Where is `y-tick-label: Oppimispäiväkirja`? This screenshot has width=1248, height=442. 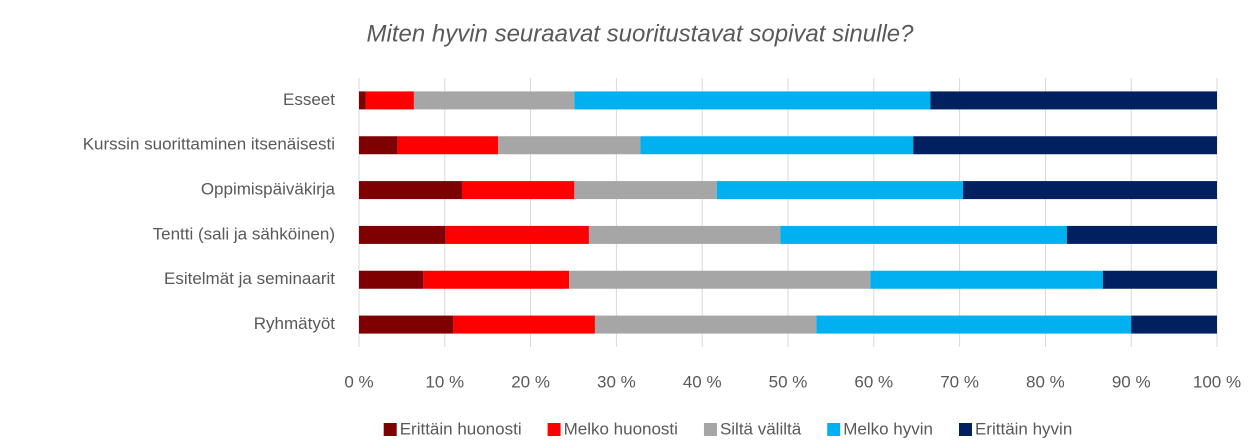 y-tick-label: Oppimispäiväkirja is located at coordinates (268, 189).